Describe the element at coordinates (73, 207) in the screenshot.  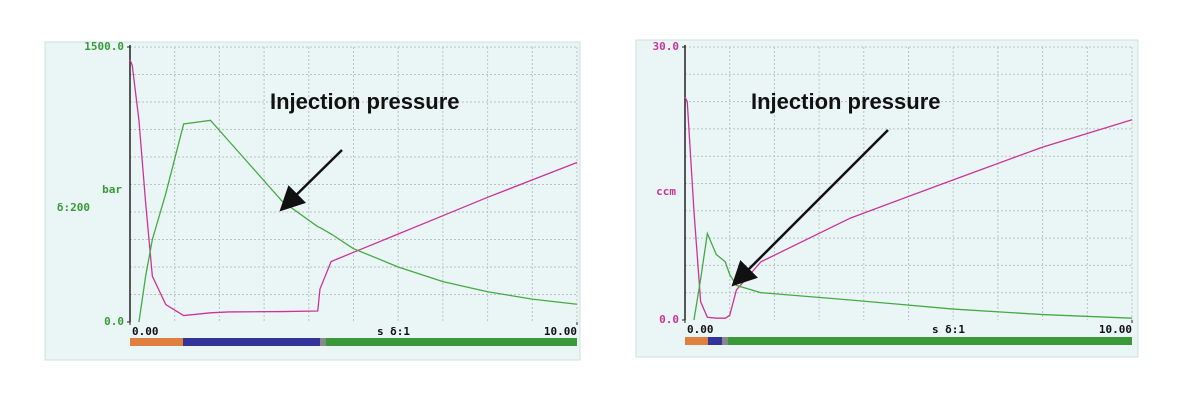
I see `y-scale-label: δ:200` at that location.